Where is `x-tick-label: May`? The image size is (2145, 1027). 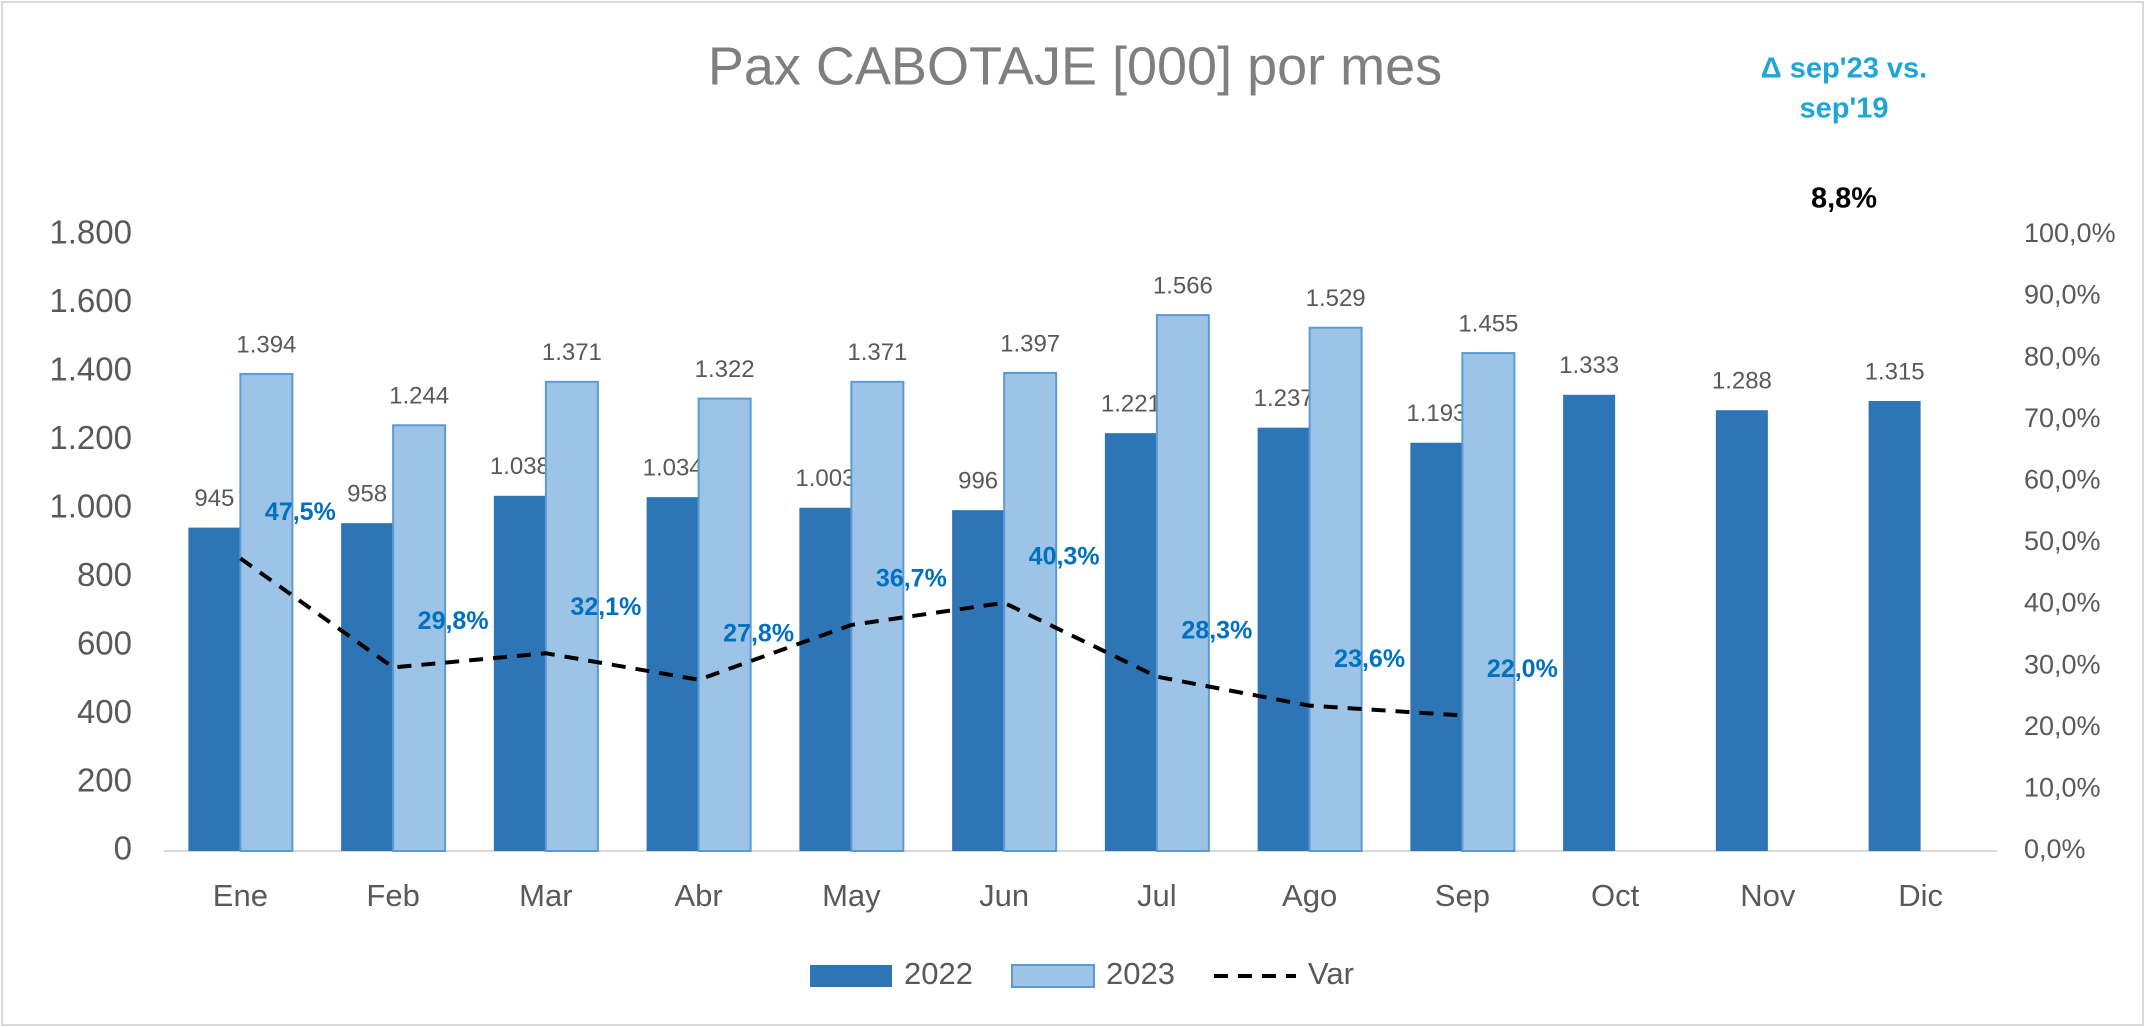 x-tick-label: May is located at coordinates (851, 895).